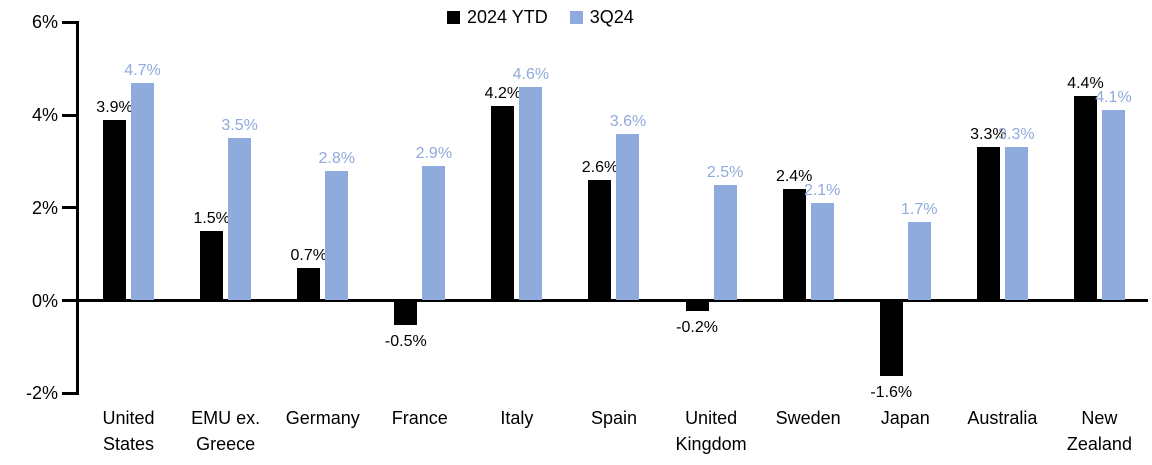 The height and width of the screenshot is (465, 1152). Describe the element at coordinates (611, 17) in the screenshot. I see `legend-label-3q24: 3Q24` at that location.